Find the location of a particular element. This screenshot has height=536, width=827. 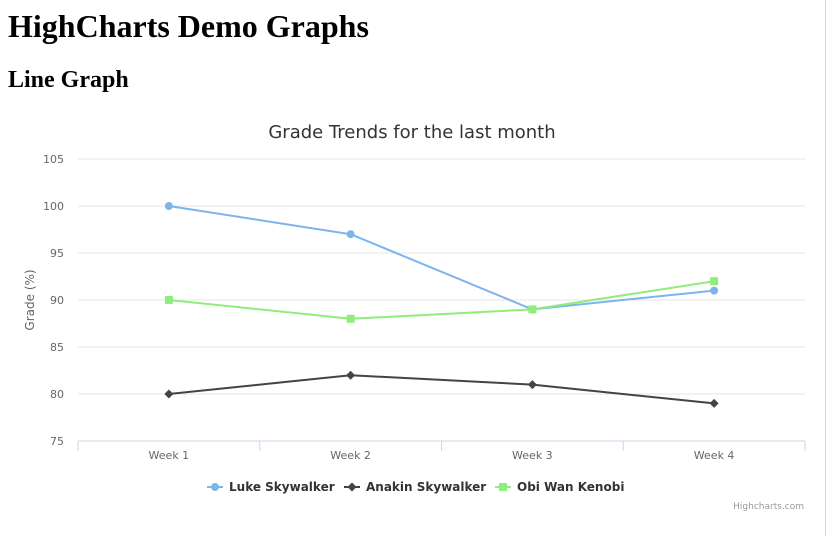

page-right-border is located at coordinates (825, 268).